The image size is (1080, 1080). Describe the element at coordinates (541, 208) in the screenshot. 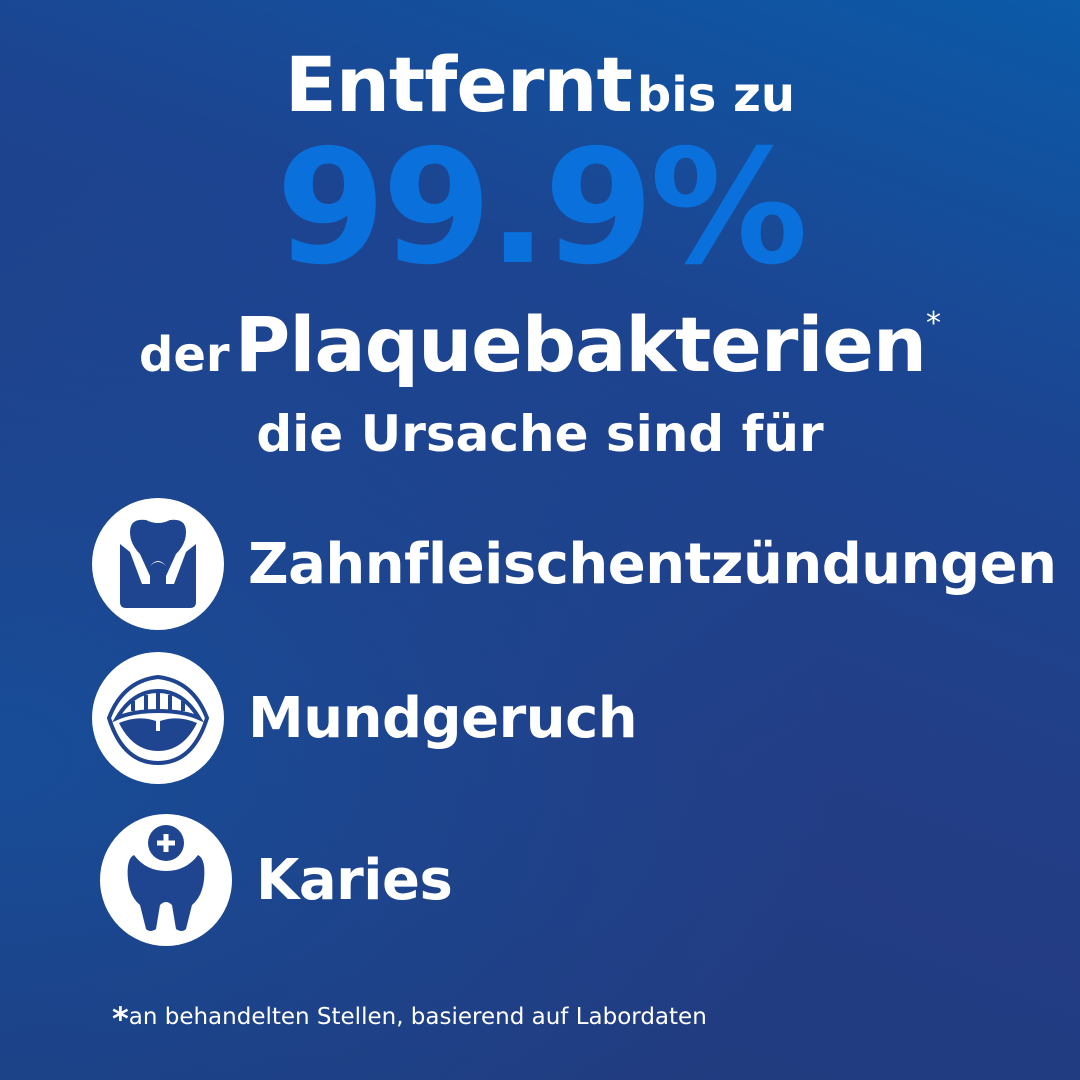

I see `percent-value: 99.9%` at that location.